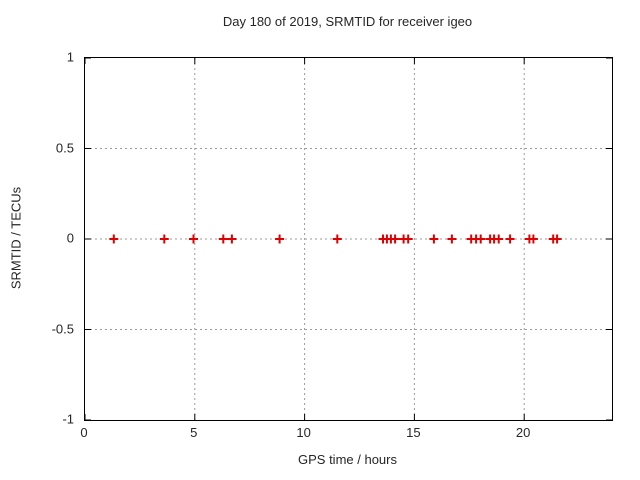  I want to click on x-tick-label: 5, so click(194, 432).